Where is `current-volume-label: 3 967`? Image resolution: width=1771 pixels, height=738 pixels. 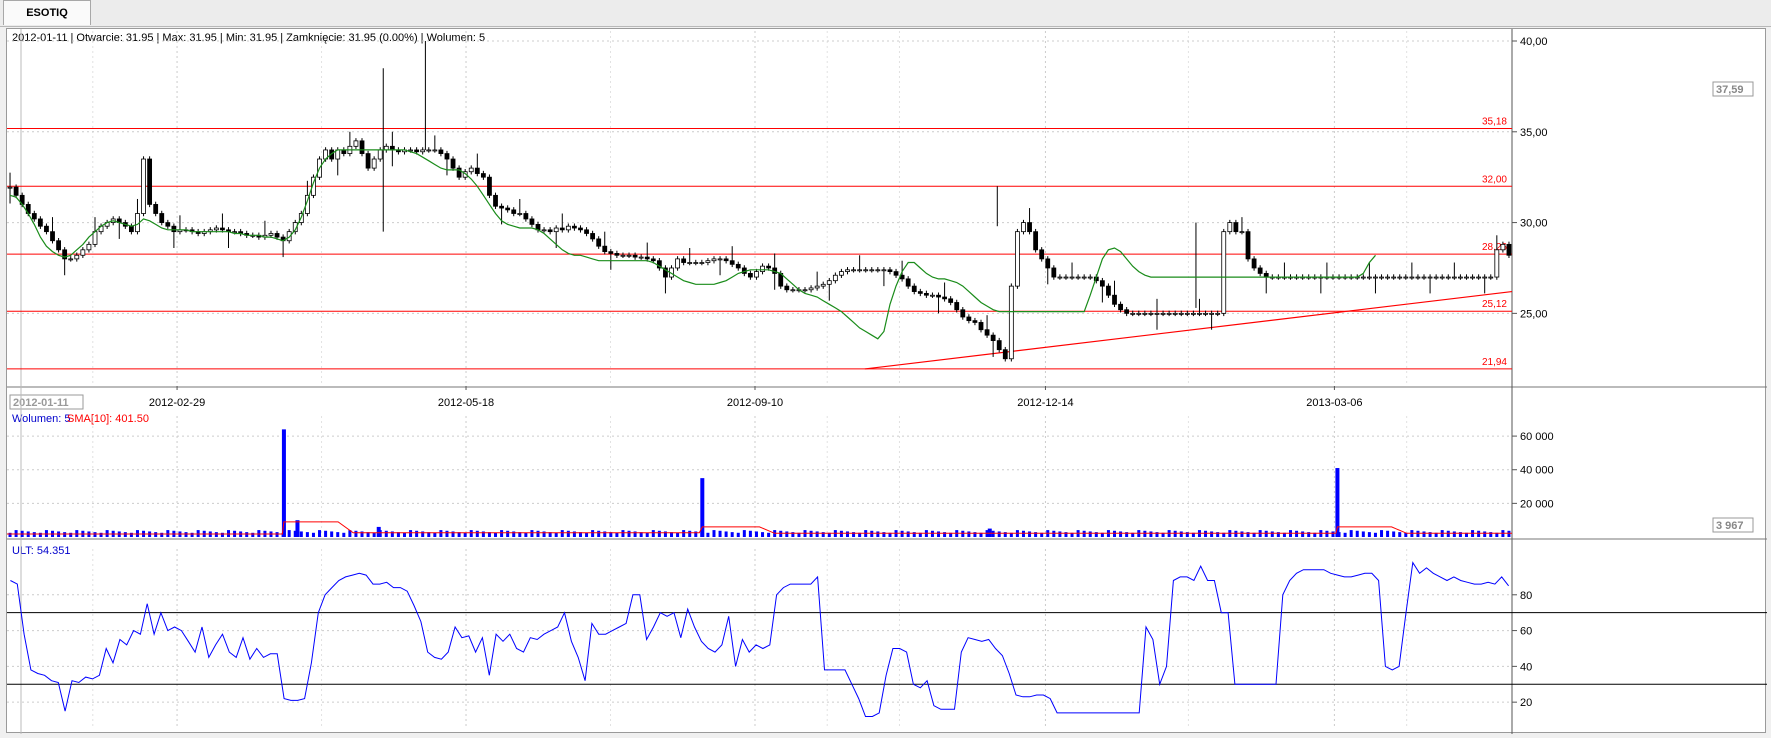 current-volume-label: 3 967 is located at coordinates (1730, 526).